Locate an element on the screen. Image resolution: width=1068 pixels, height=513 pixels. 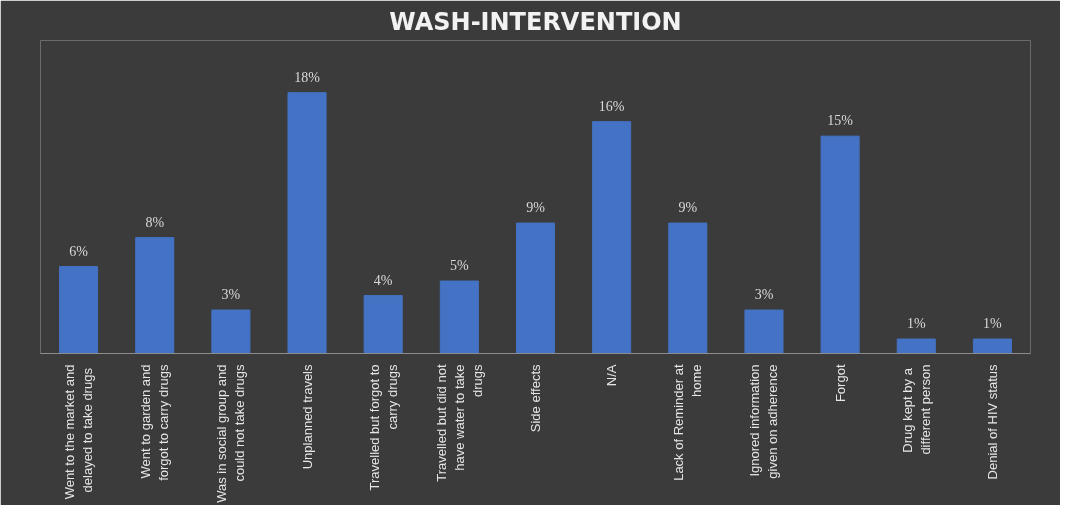
data-label: 4% is located at coordinates (383, 280).